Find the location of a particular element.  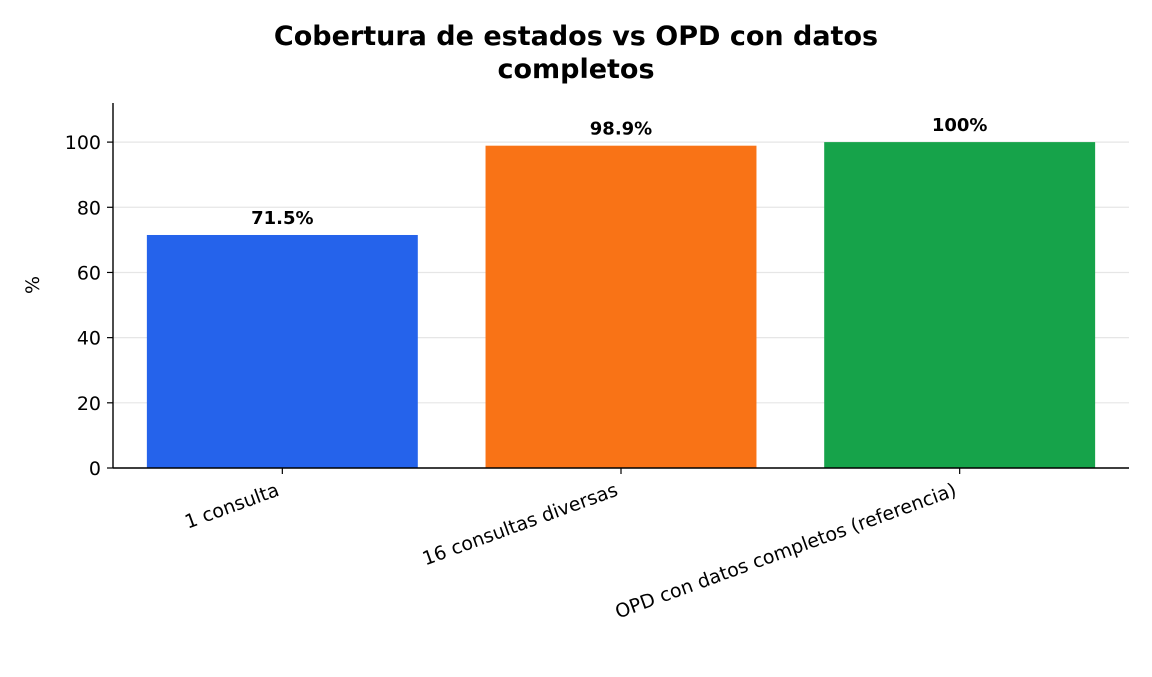

x-tick-label-2: 16 consultas diversas is located at coordinates (520, 524).